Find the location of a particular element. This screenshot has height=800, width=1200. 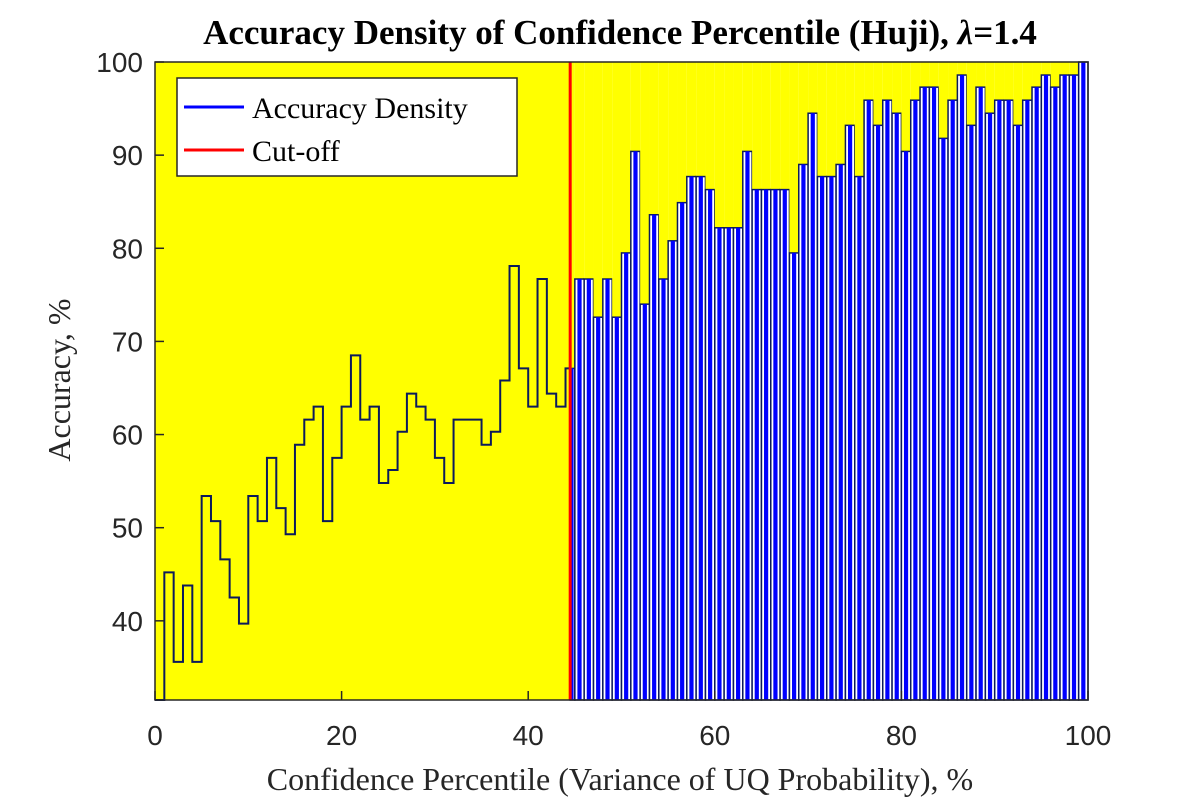

y-axis: 40 50 60 70 80 90 100 is located at coordinates (130, 342).